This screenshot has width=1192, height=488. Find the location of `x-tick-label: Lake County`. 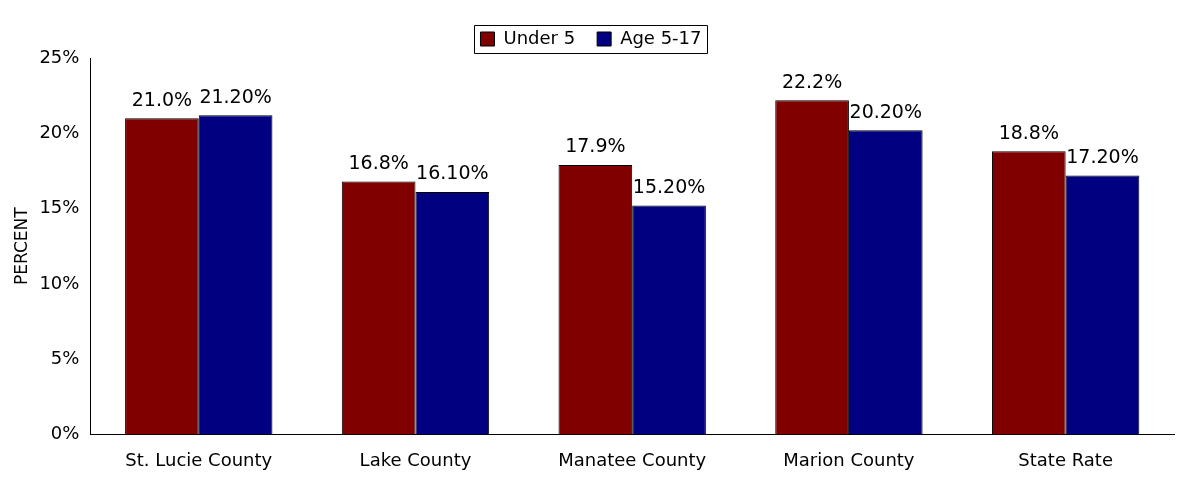

x-tick-label: Lake County is located at coordinates (415, 459).